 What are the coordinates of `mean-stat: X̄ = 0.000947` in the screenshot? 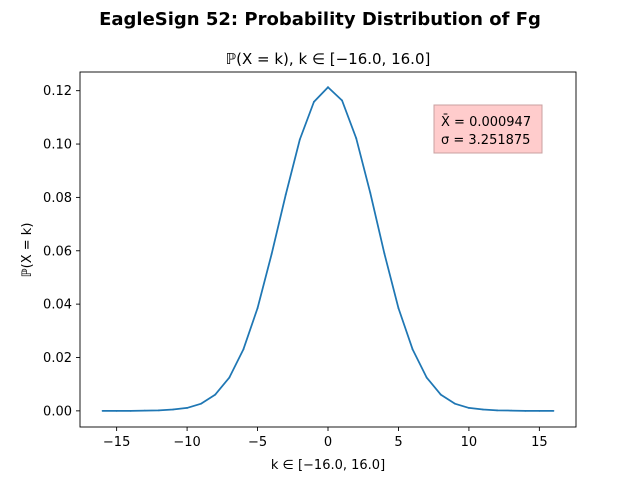 It's located at (486, 122).